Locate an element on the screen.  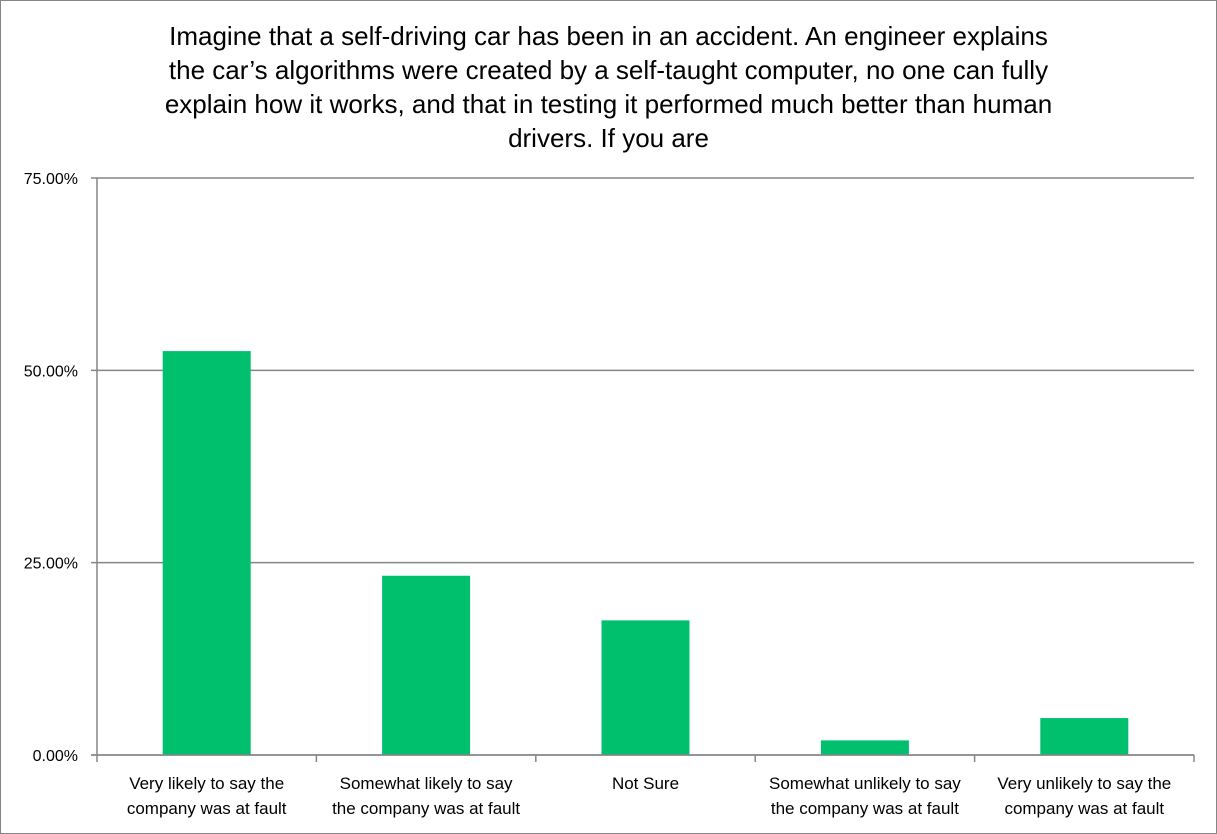
x-category-label: Not Sure is located at coordinates (645, 783).